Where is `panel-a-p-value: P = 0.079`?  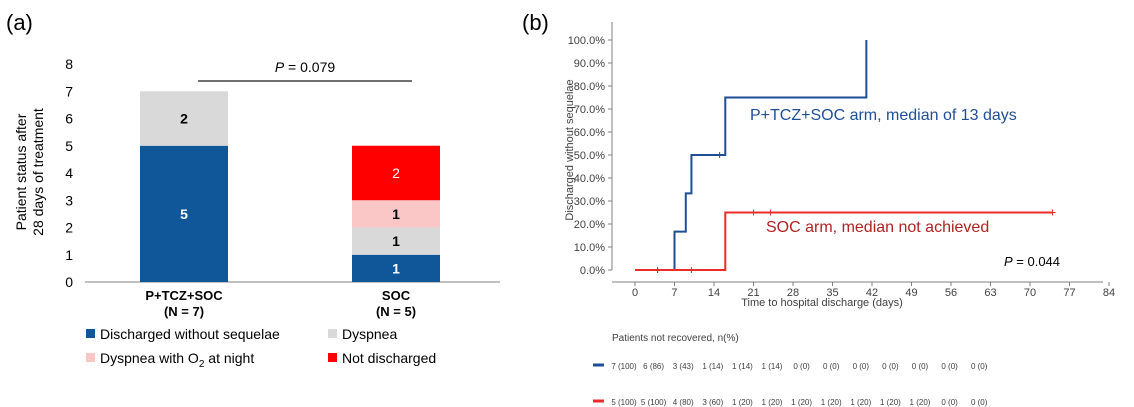 panel-a-p-value: P = 0.079 is located at coordinates (305, 67).